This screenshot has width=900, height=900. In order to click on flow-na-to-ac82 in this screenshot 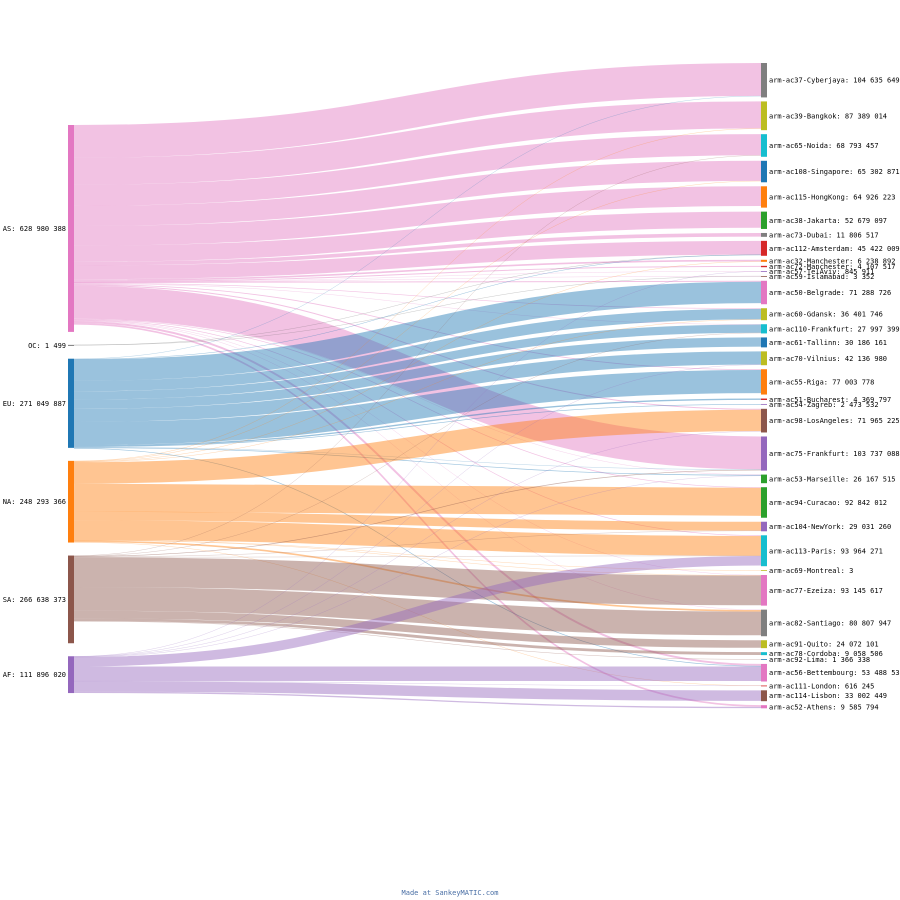, I will do `click(417, 576)`.